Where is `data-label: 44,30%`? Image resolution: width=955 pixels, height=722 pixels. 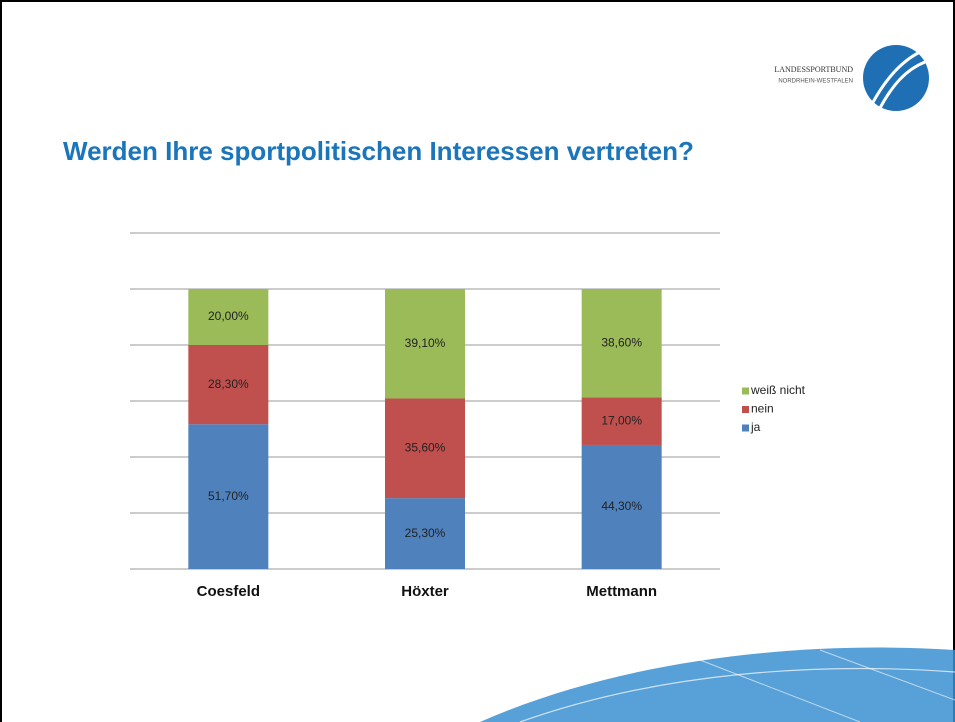
data-label: 44,30% is located at coordinates (621, 506).